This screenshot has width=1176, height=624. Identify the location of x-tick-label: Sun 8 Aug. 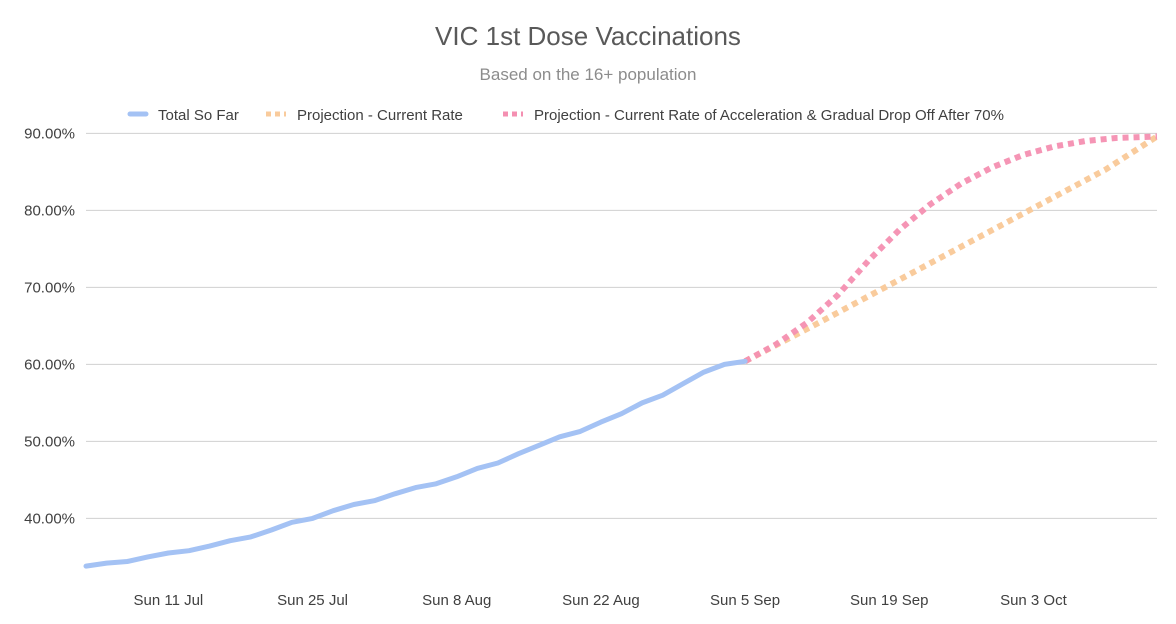
(456, 600).